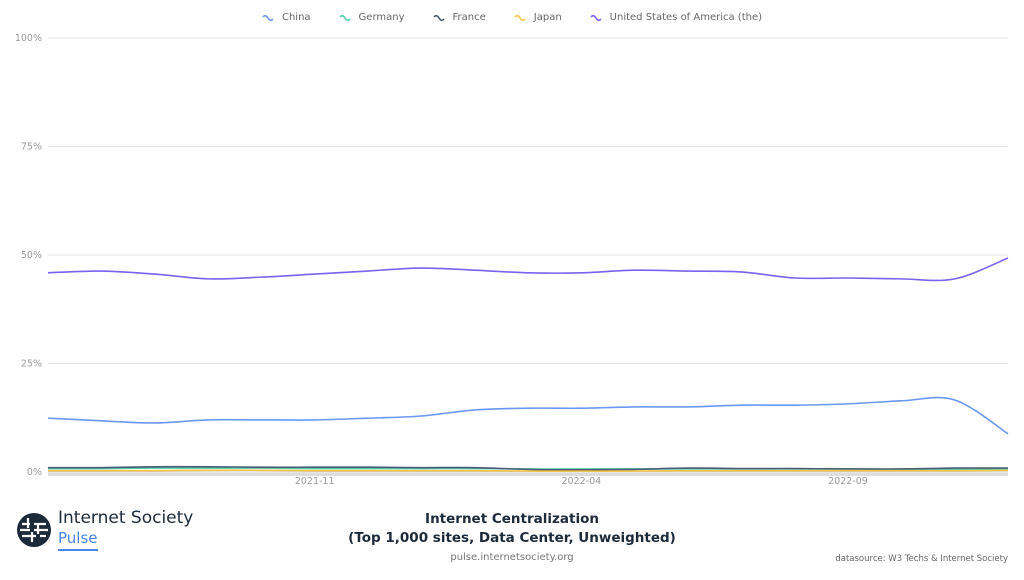 The width and height of the screenshot is (1024, 580). I want to click on y-tick-label: 100%, so click(28, 38).